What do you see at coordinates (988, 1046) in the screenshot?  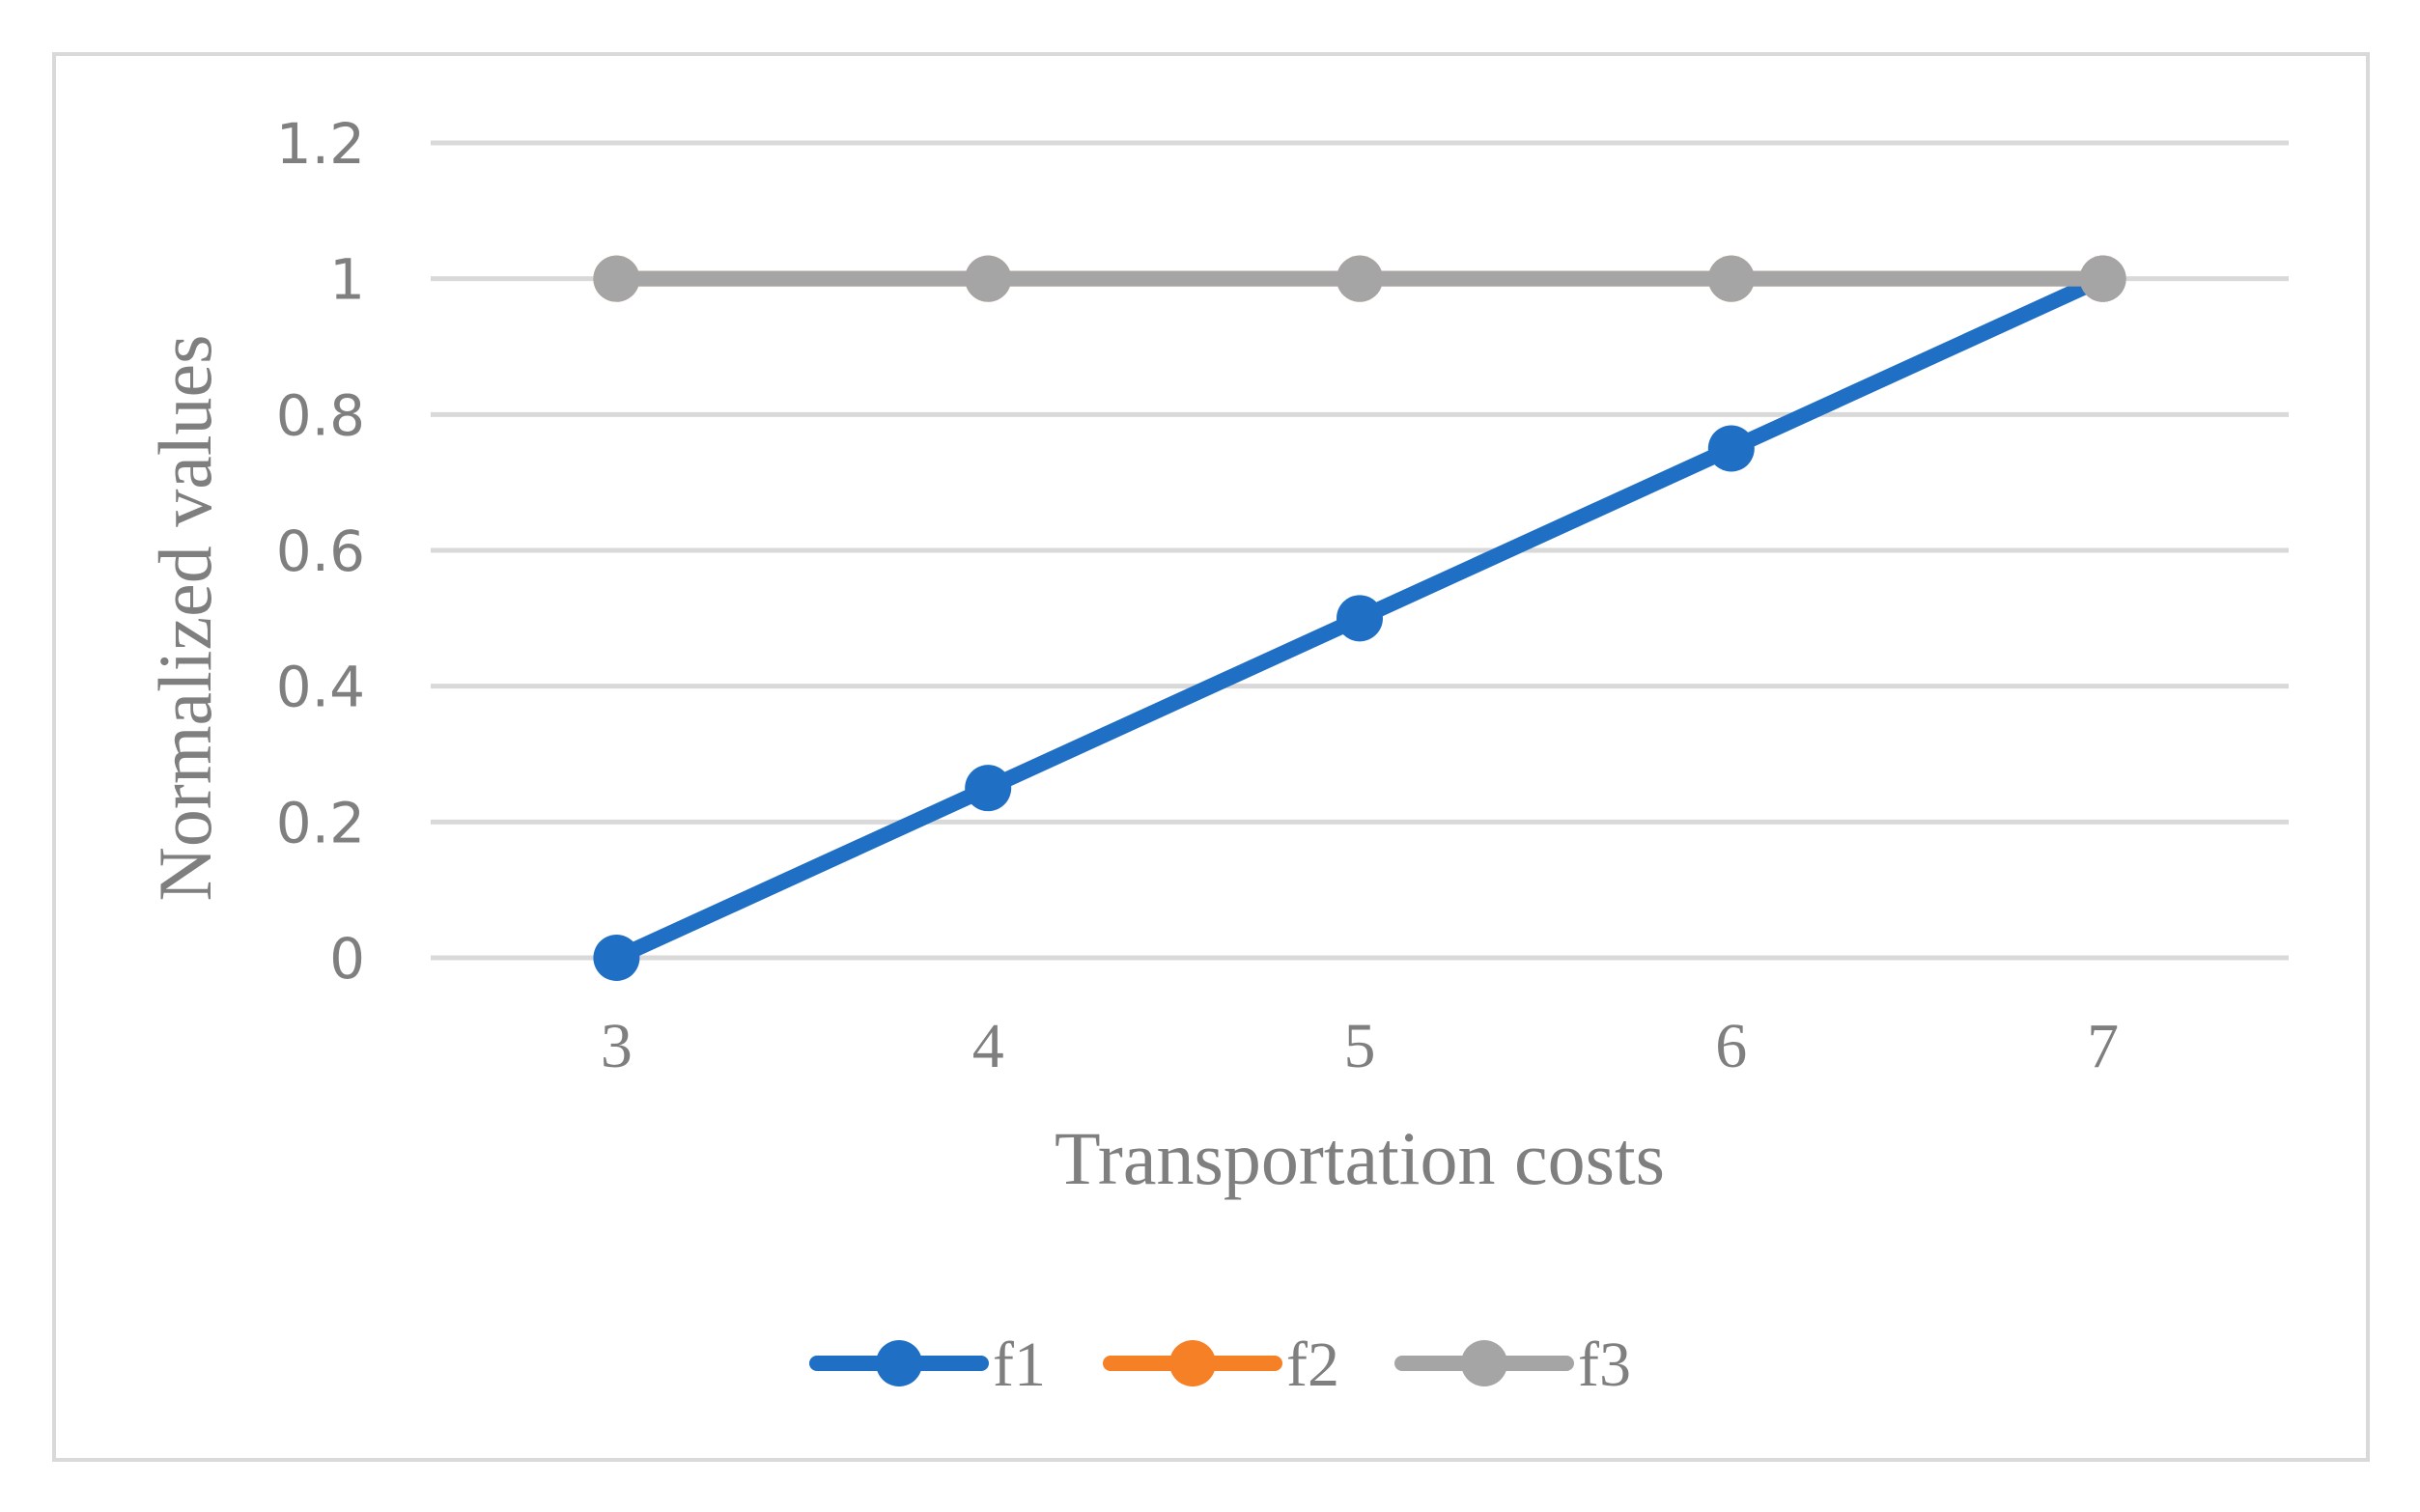 I see `x-tick-label: 4` at bounding box center [988, 1046].